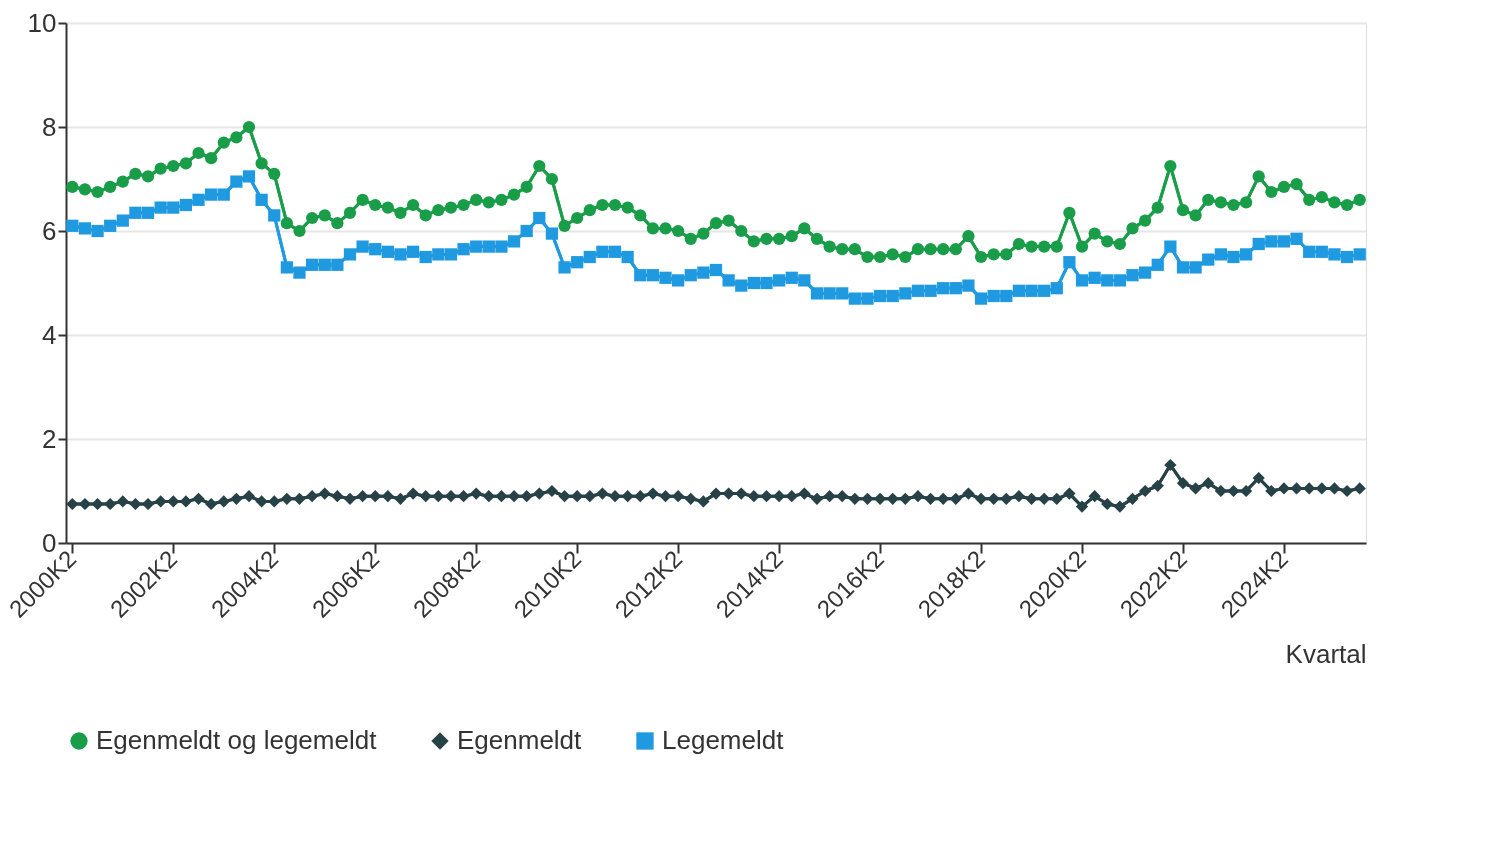 This screenshot has height=858, width=1486. I want to click on x-axis-title: Kvartal, so click(1326, 654).